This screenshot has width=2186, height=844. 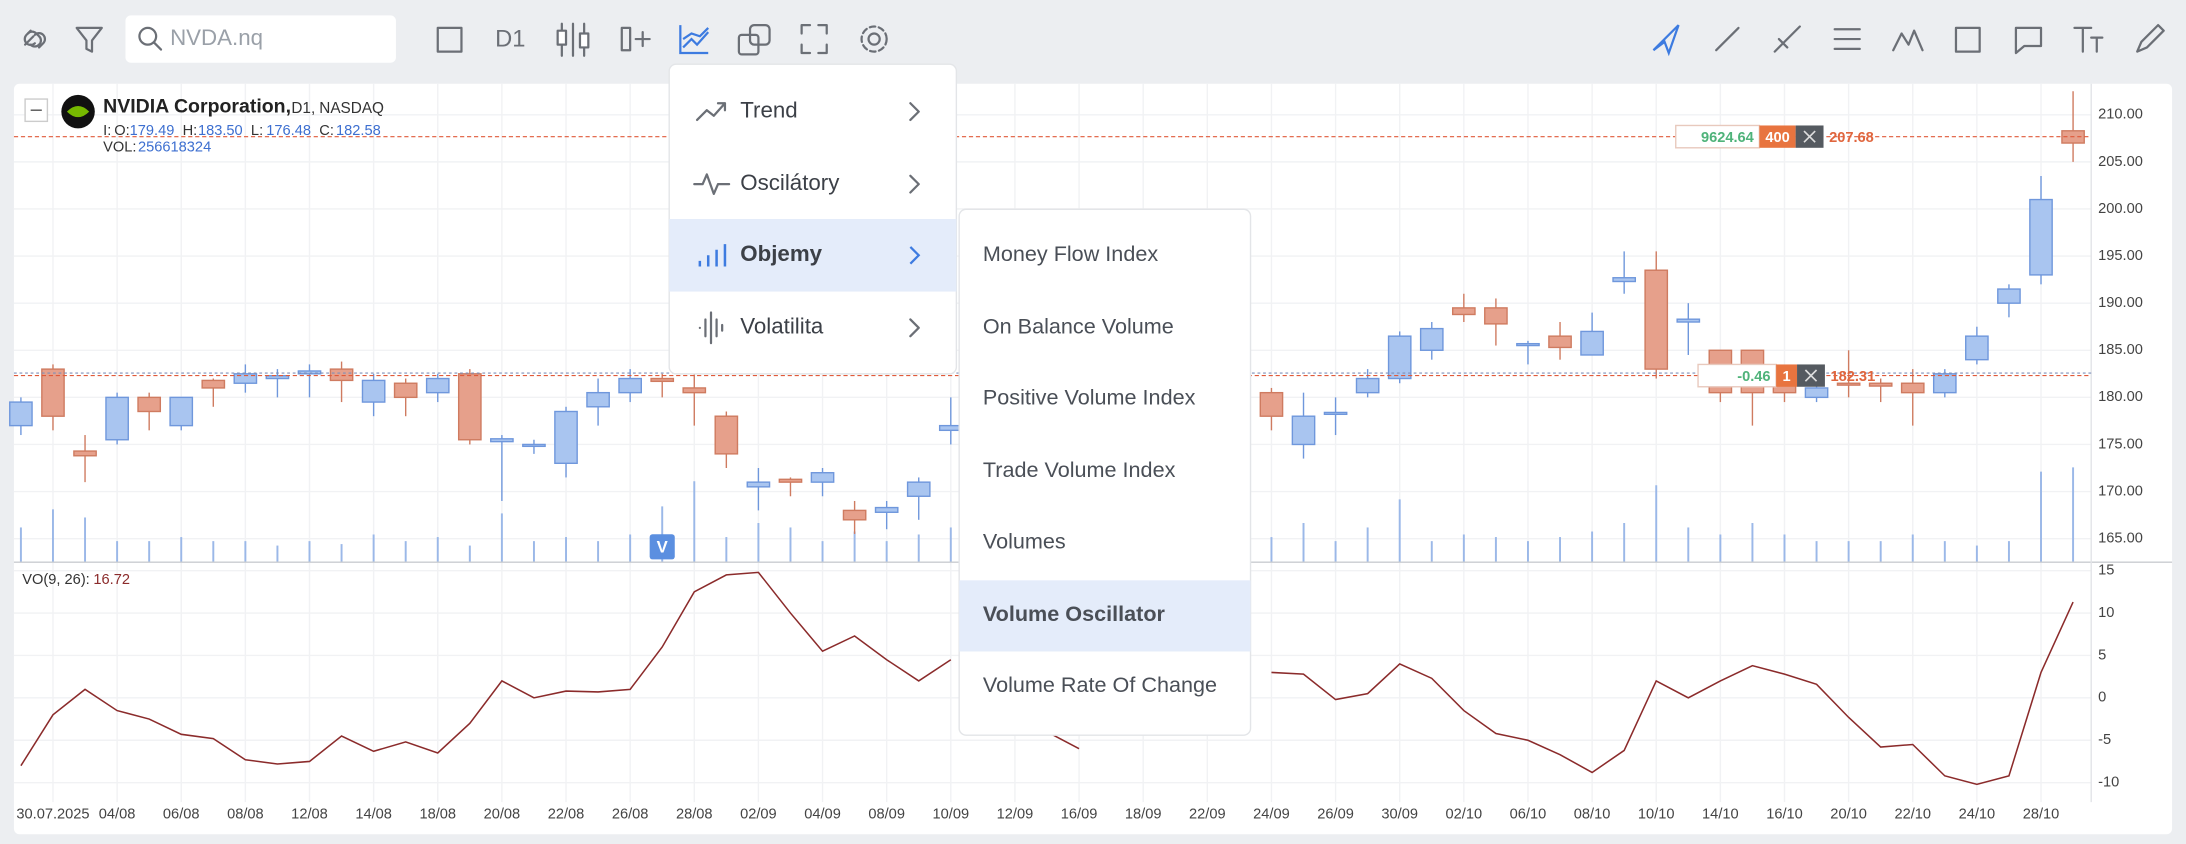 What do you see at coordinates (711, 112) in the screenshot?
I see `trend-icon` at bounding box center [711, 112].